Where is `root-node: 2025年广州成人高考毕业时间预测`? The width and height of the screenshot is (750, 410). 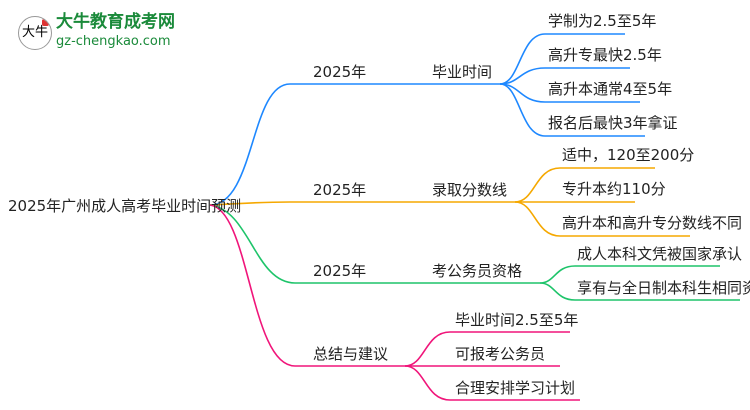
root-node: 2025年广州成人高考毕业时间预测 is located at coordinates (125, 206).